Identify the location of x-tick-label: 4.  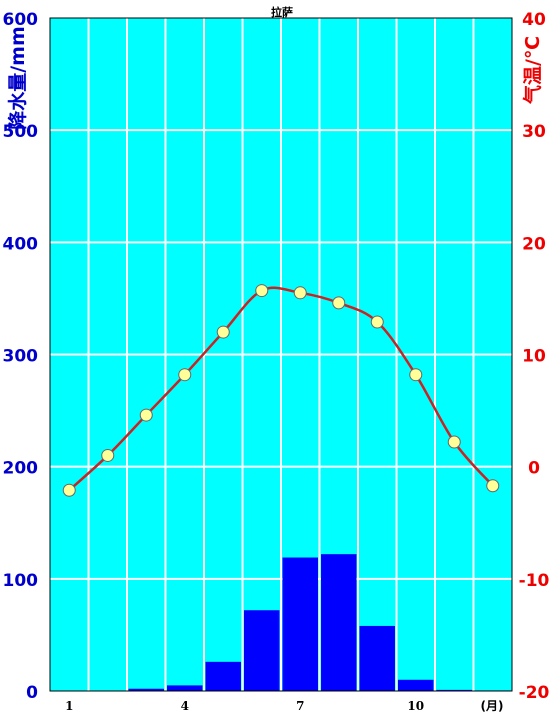
(185, 706).